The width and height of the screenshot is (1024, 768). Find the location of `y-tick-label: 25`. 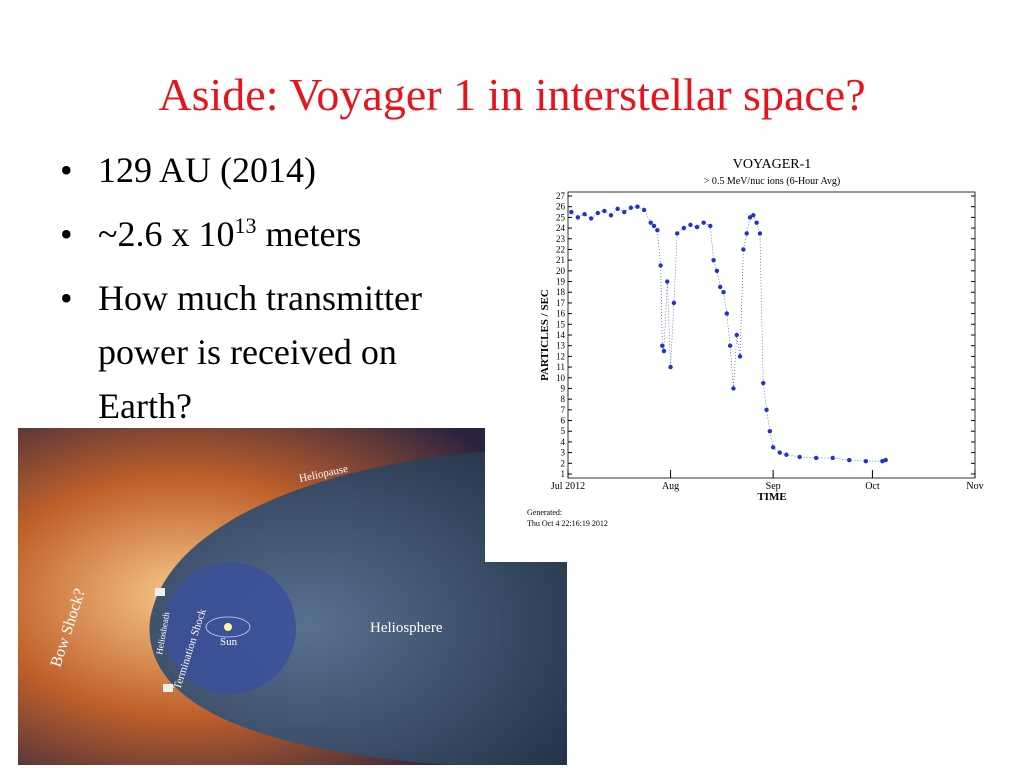

y-tick-label: 25 is located at coordinates (561, 217).